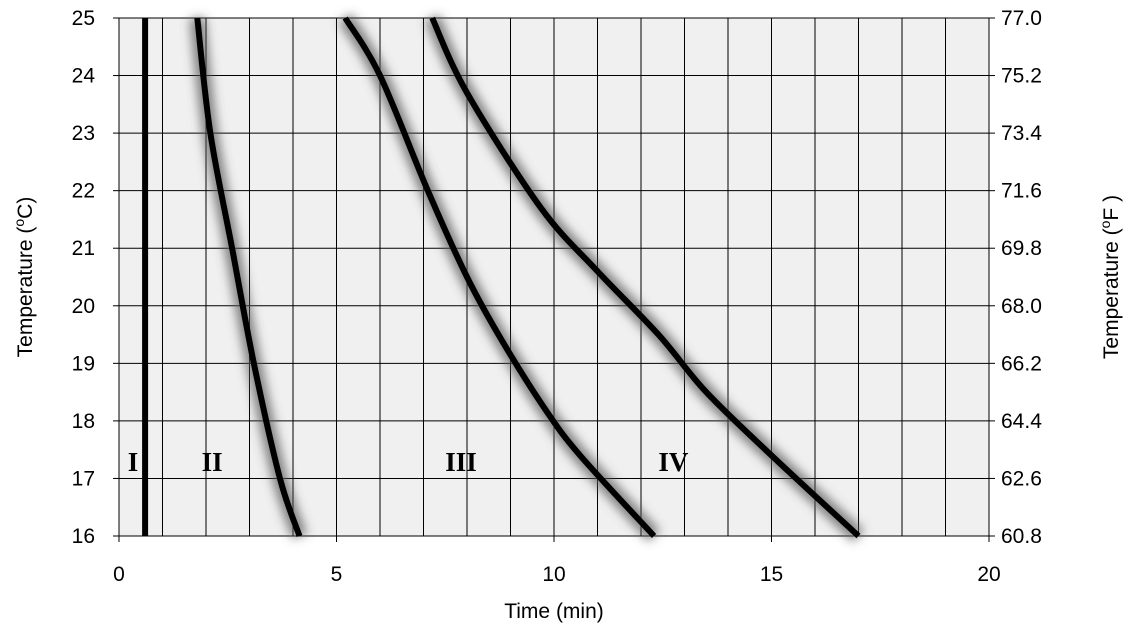 The height and width of the screenshot is (628, 1129). I want to click on y-tick-label-left: 18, so click(83, 421).